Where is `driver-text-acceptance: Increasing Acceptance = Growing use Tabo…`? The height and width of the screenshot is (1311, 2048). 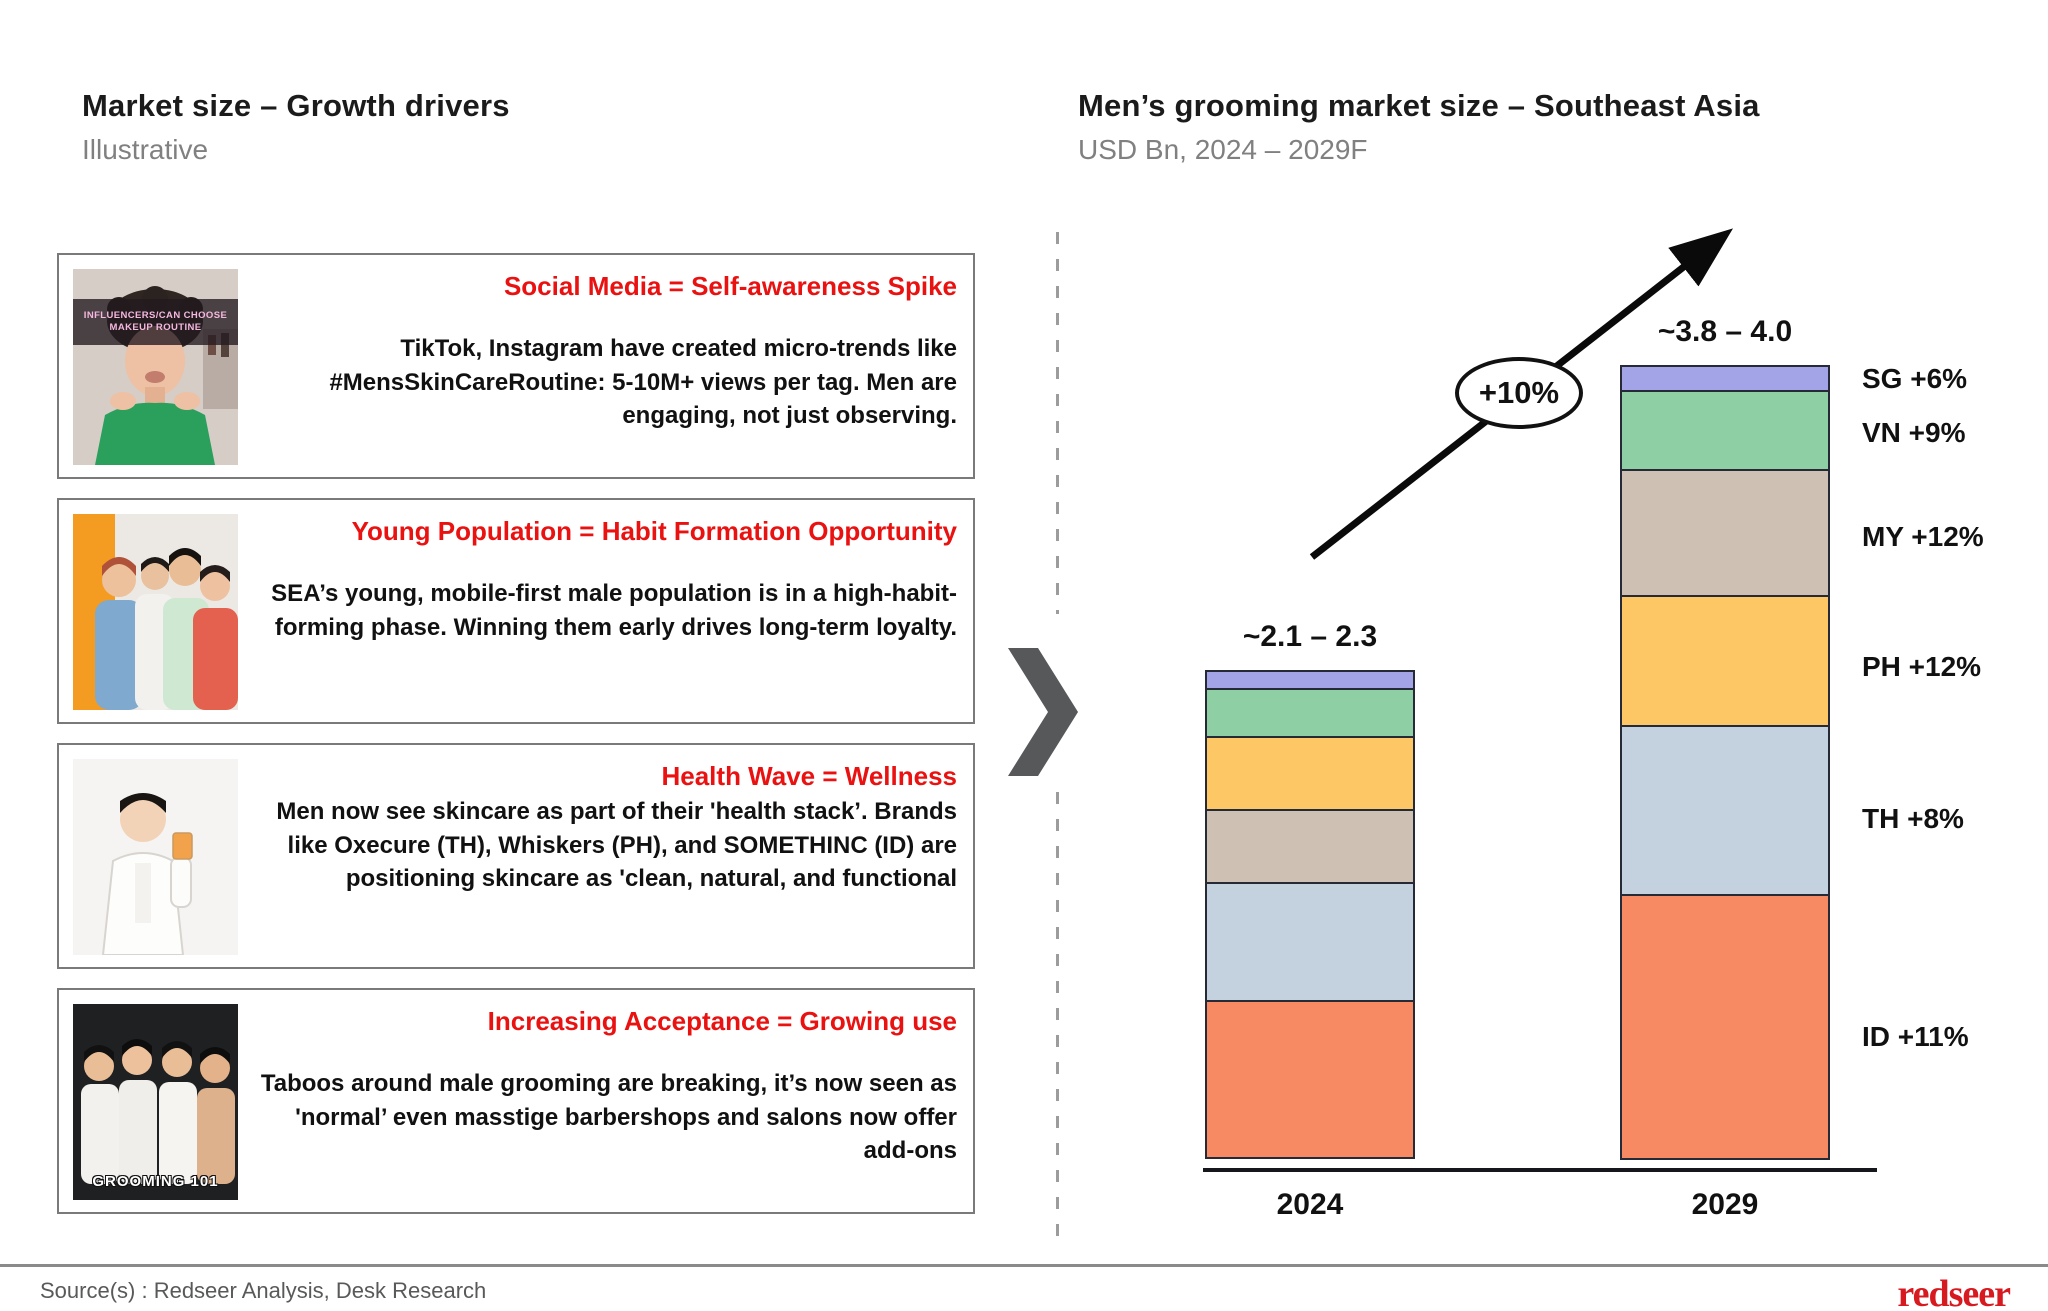 driver-text-acceptance: Increasing Acceptance = Growing use Tabo… is located at coordinates (608, 1104).